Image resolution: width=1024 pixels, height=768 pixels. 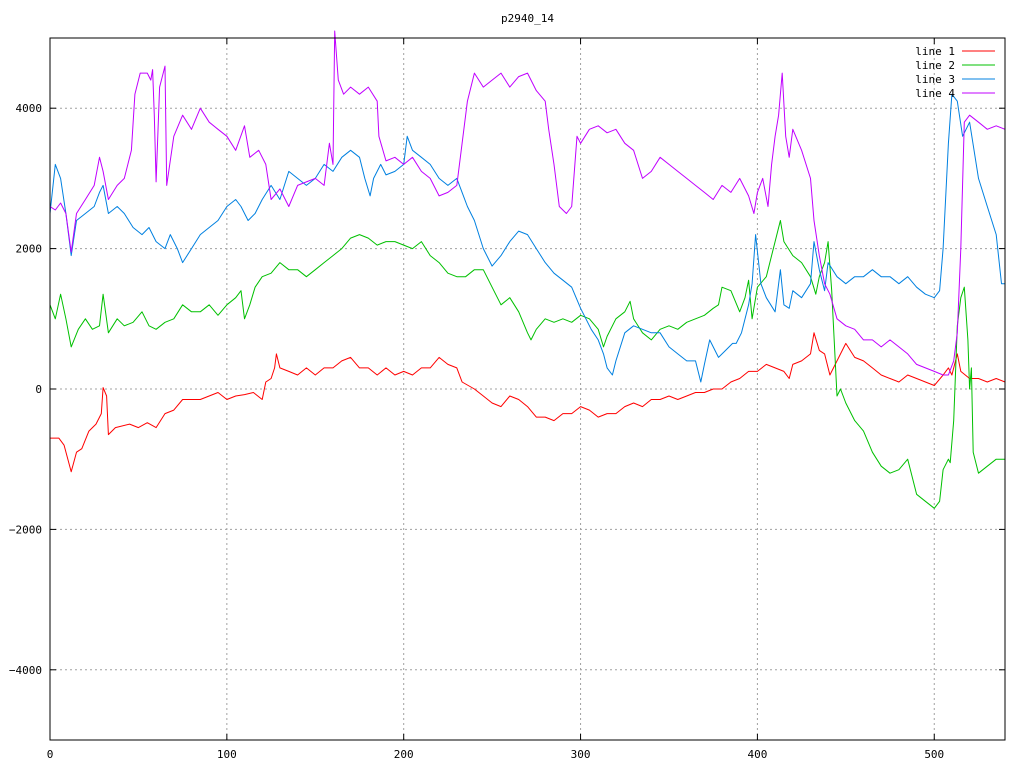 What do you see at coordinates (757, 754) in the screenshot?
I see `x-tick-label: 400` at bounding box center [757, 754].